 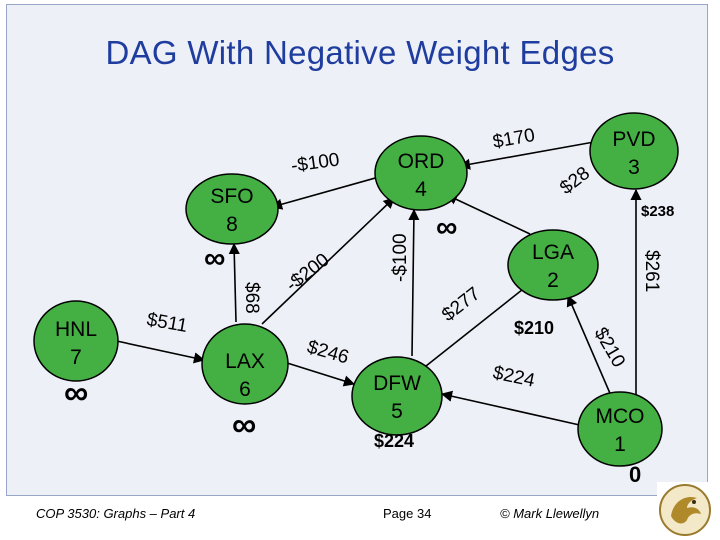 What do you see at coordinates (400, 257) in the screenshot?
I see `edge-label-dfw-ord: -$100` at bounding box center [400, 257].